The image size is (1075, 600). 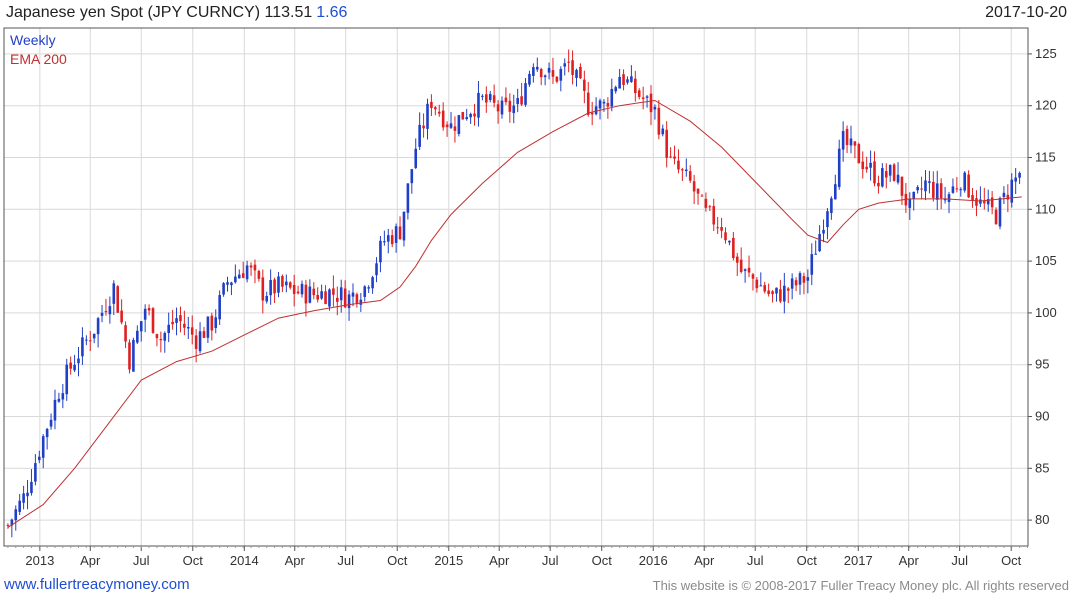 I want to click on site-link: www.fullertreacymoney.com, so click(x=97, y=584).